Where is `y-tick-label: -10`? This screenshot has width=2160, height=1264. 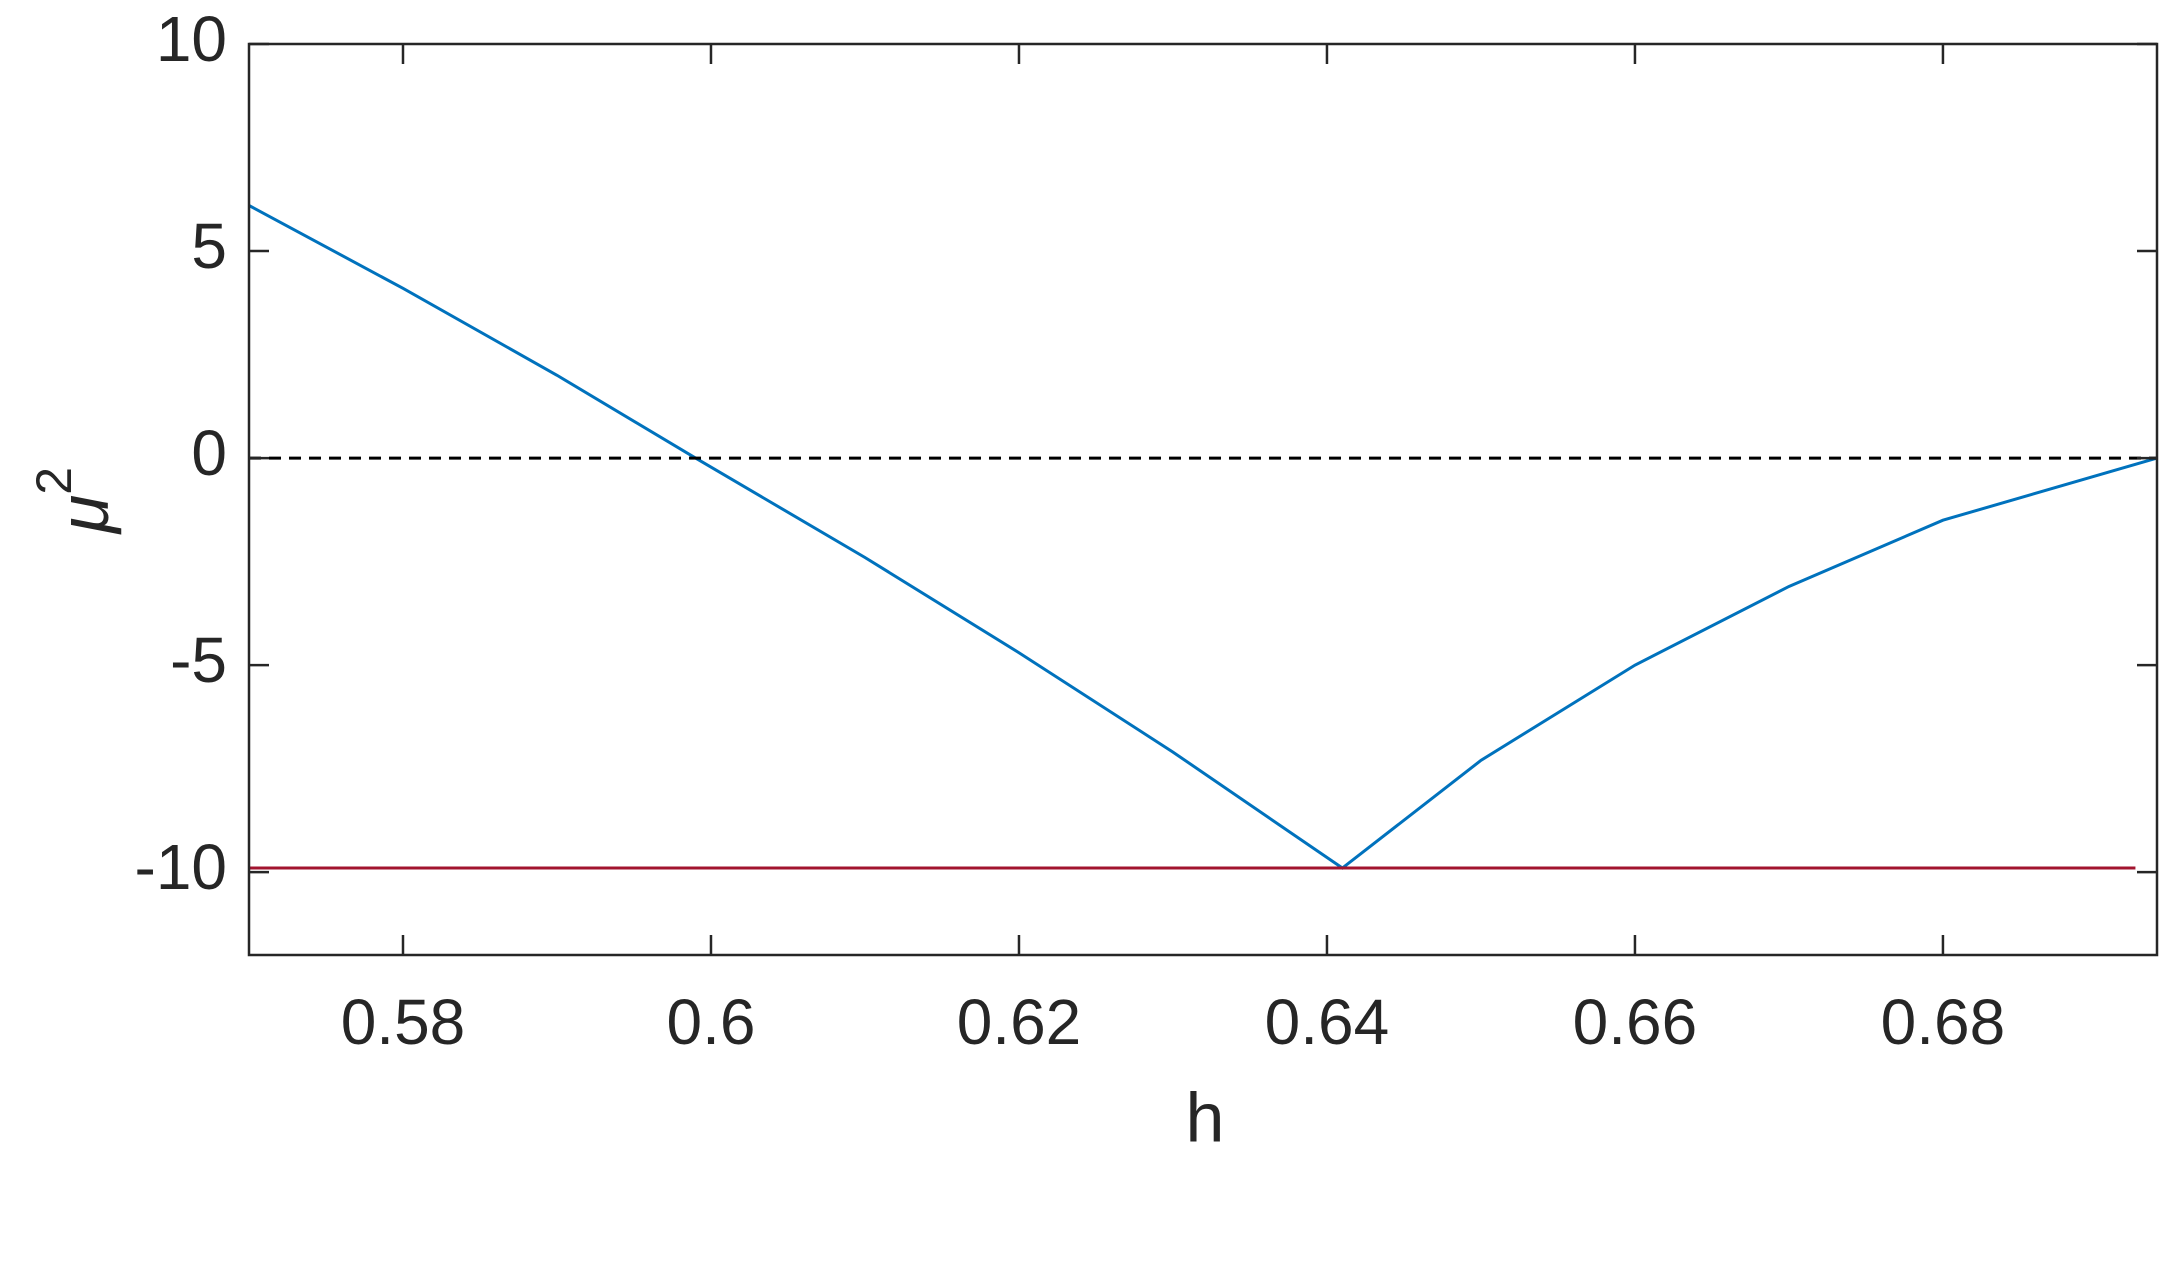
y-tick-label: -10 is located at coordinates (181, 867).